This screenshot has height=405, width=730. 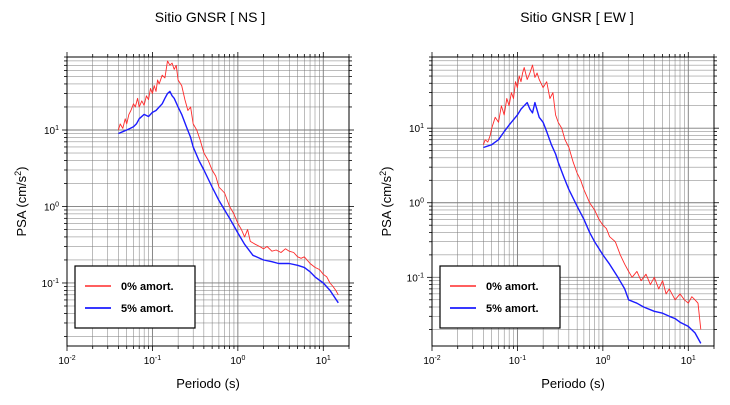 What do you see at coordinates (577, 17) in the screenshot?
I see `chart-title: Sitio GNSR [ EW ]` at bounding box center [577, 17].